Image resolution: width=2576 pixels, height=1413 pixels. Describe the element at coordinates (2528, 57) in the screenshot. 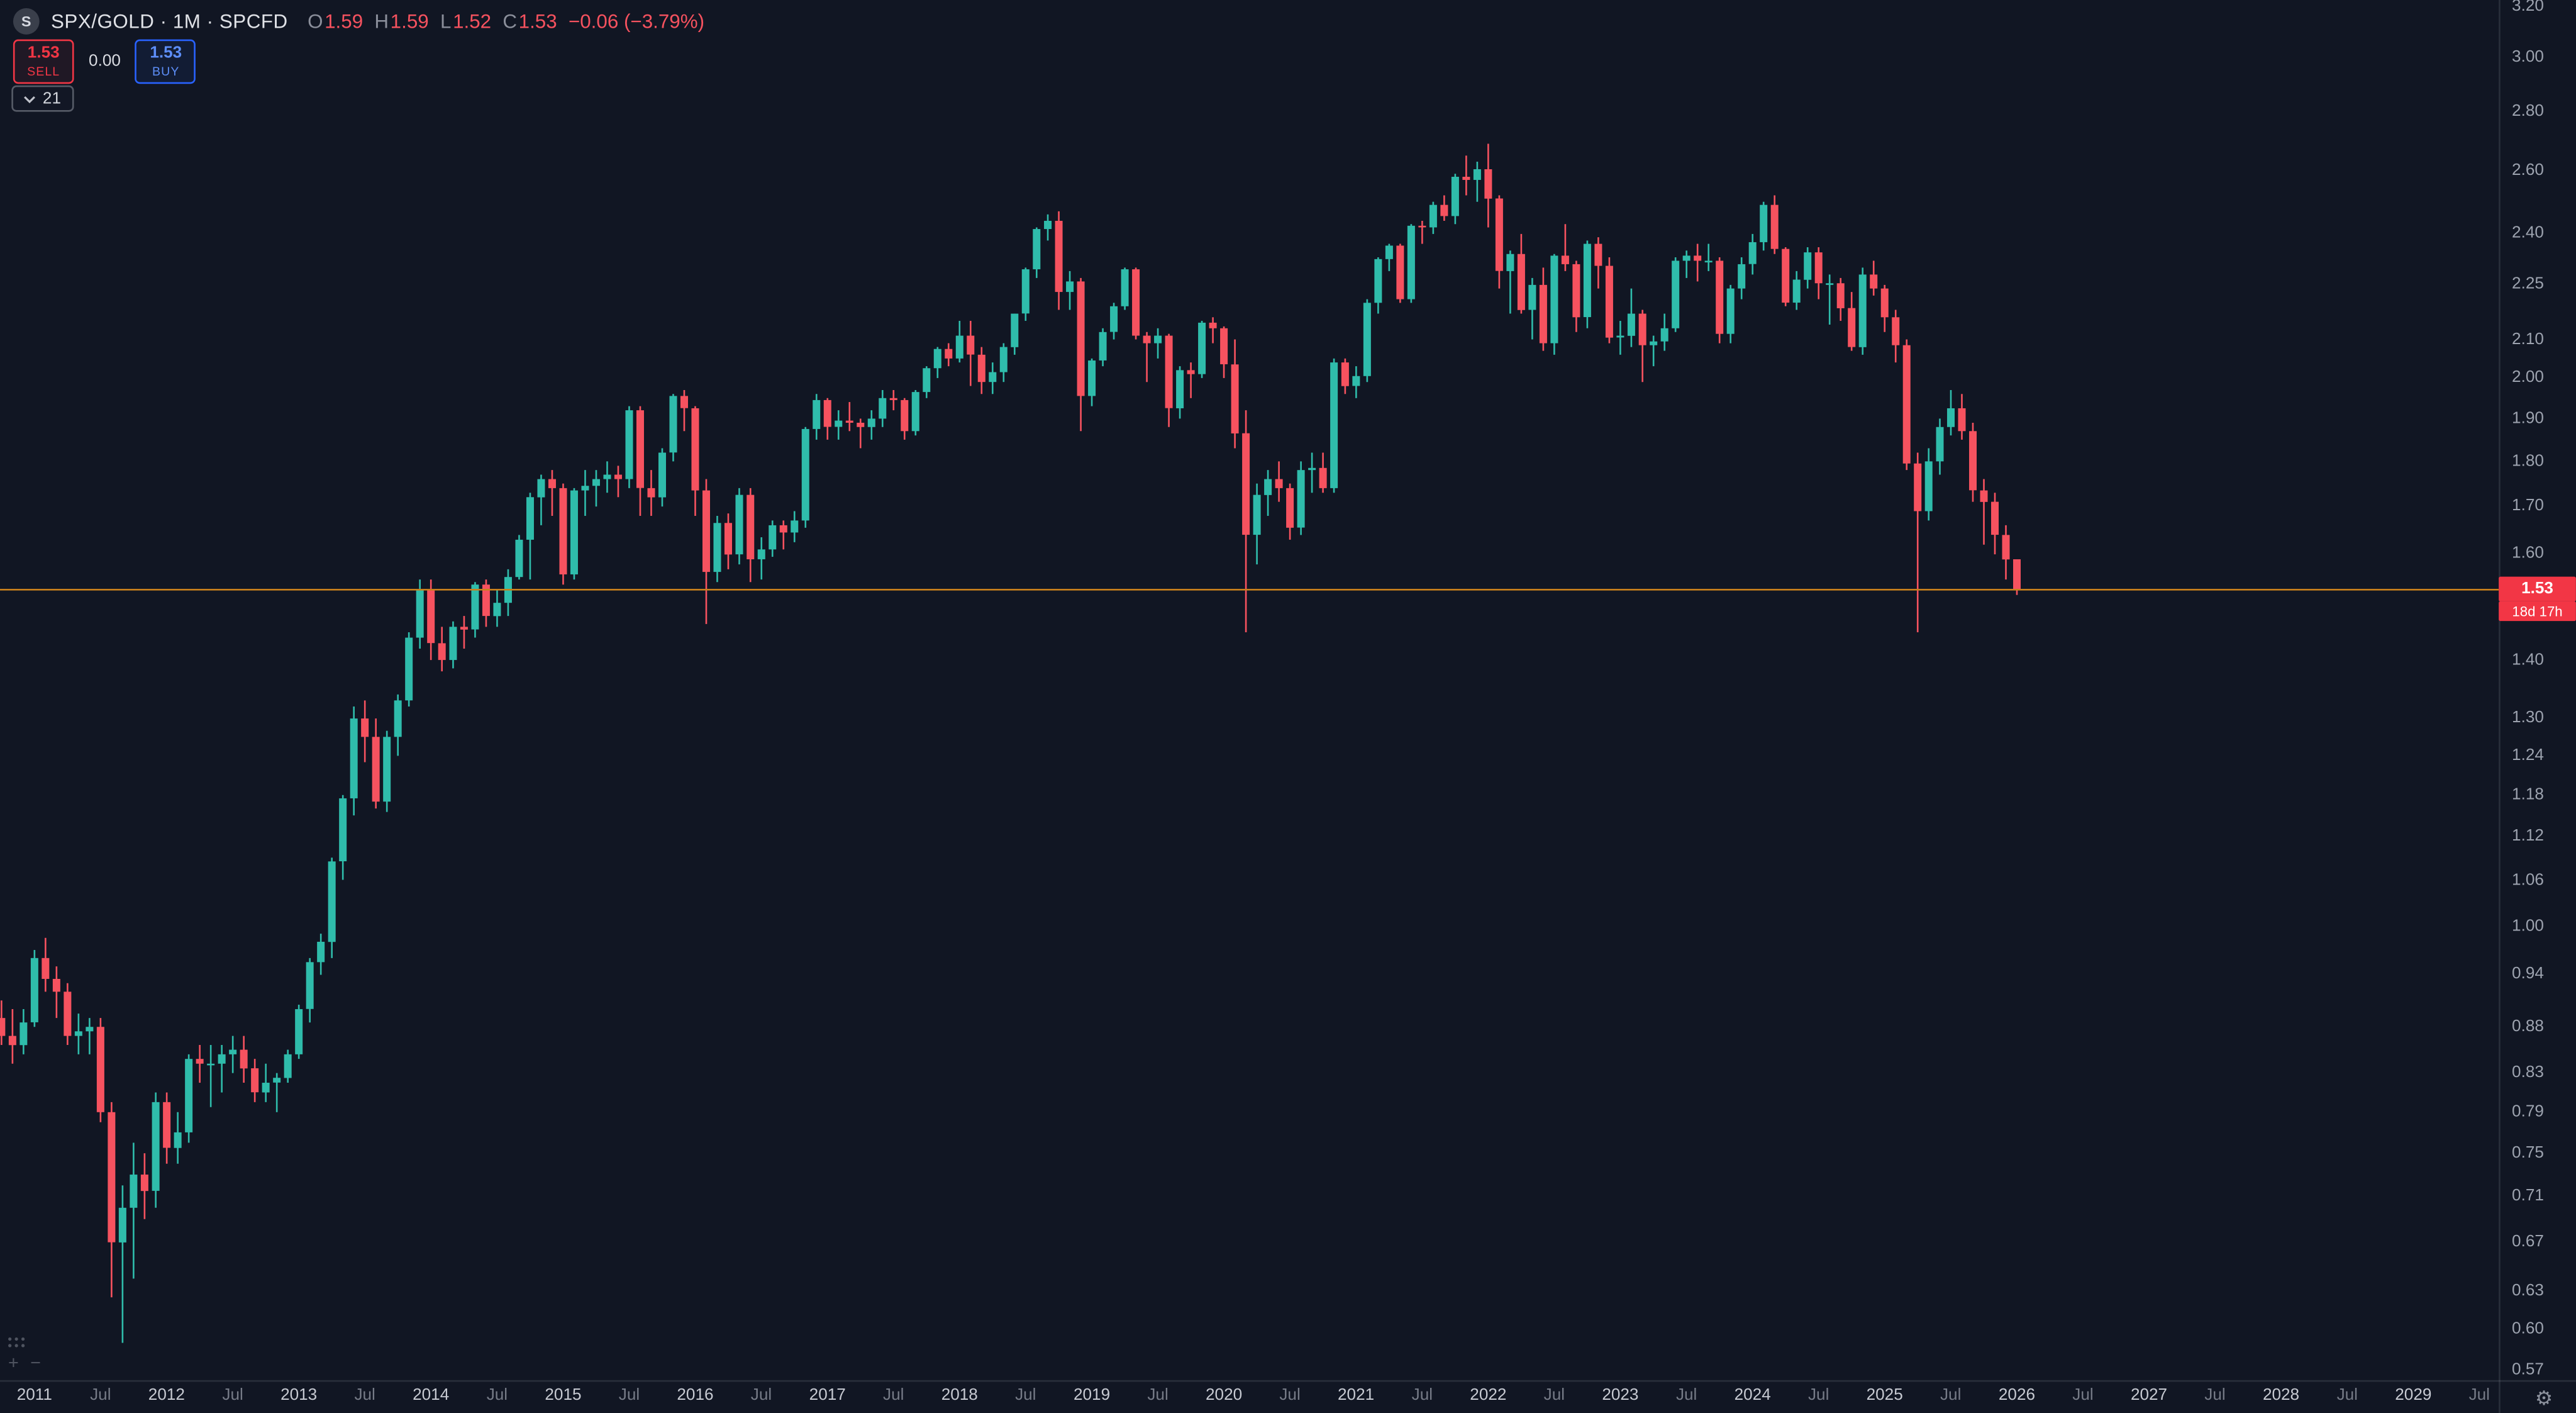

I see `price-tick-label: 3.00` at that location.